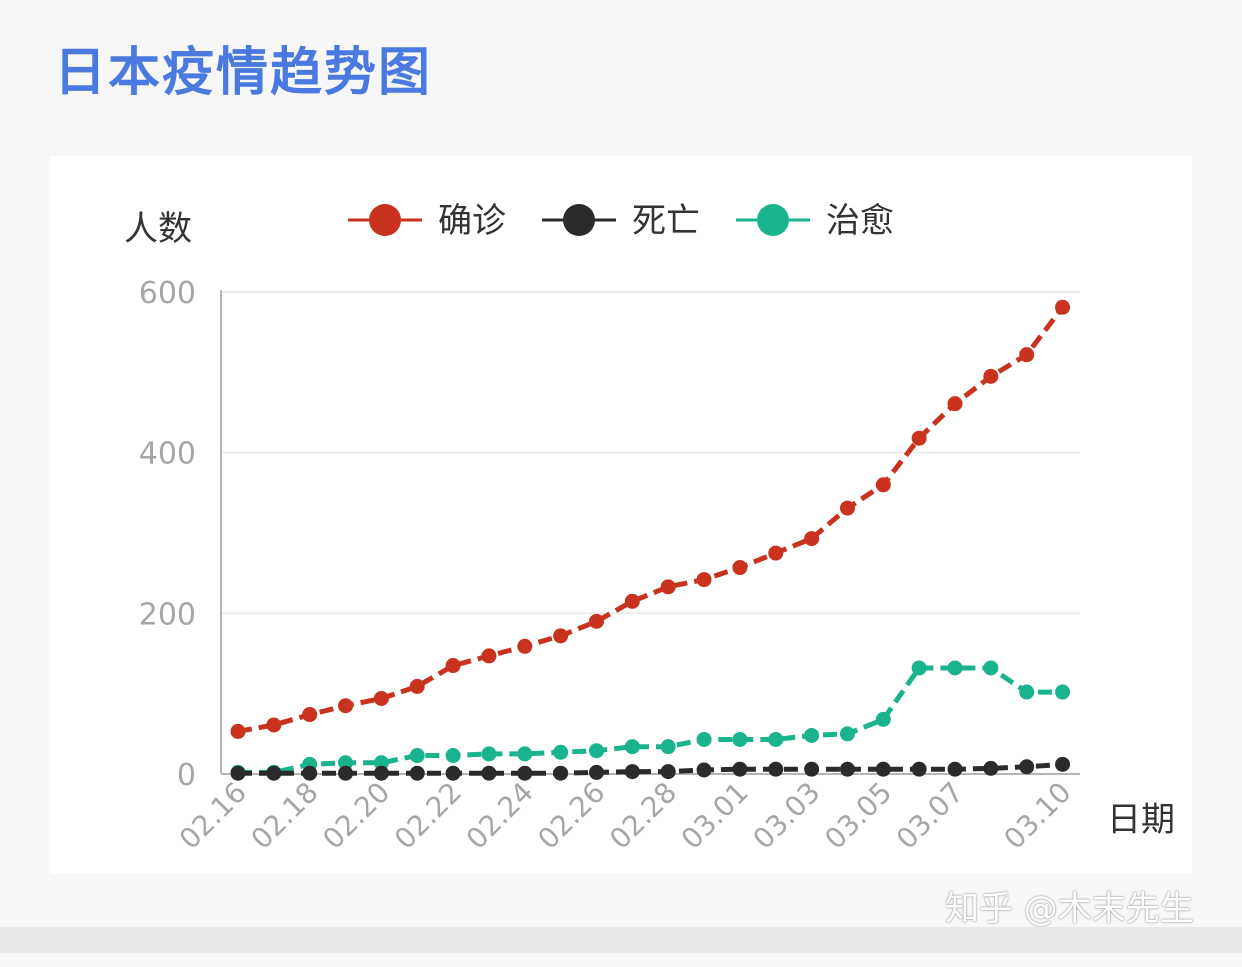  Describe the element at coordinates (356, 816) in the screenshot. I see `x-tick-label: 02.20` at that location.